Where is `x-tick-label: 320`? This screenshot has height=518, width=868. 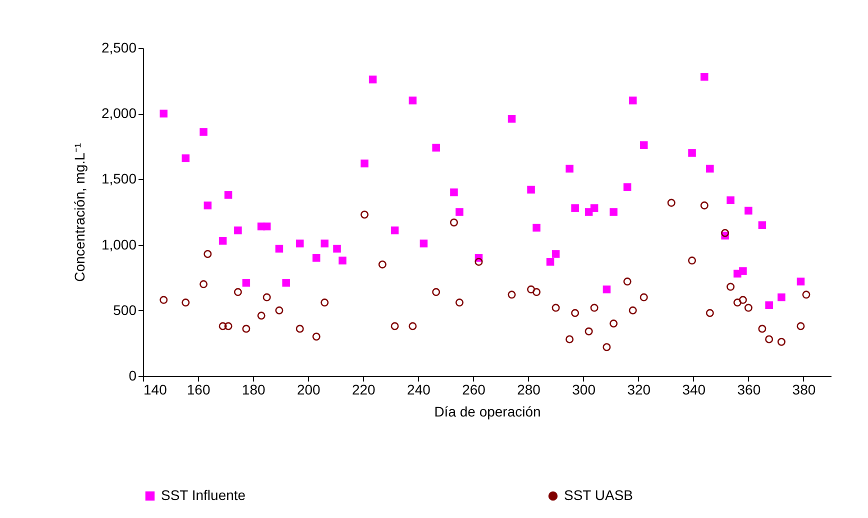 x-tick-label: 320 is located at coordinates (639, 390).